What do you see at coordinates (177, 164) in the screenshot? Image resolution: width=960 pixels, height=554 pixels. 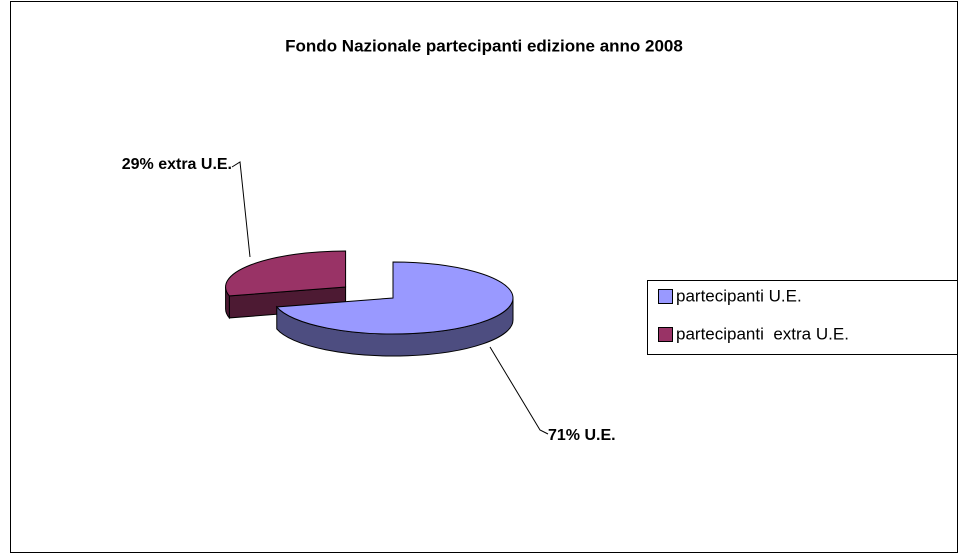 I see `data-label: 29% extra U.E.` at bounding box center [177, 164].